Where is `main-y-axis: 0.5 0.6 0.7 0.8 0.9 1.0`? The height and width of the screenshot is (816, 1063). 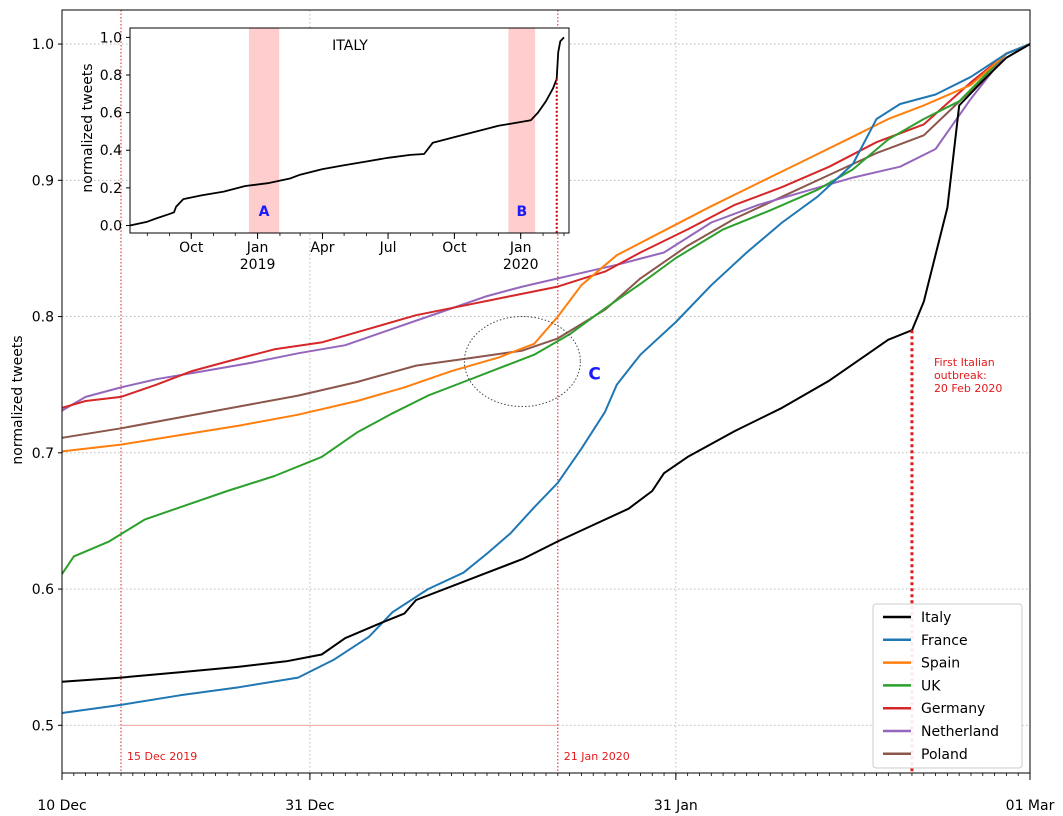
main-y-axis: 0.5 0.6 0.7 0.8 0.9 1.0 is located at coordinates (47, 385).